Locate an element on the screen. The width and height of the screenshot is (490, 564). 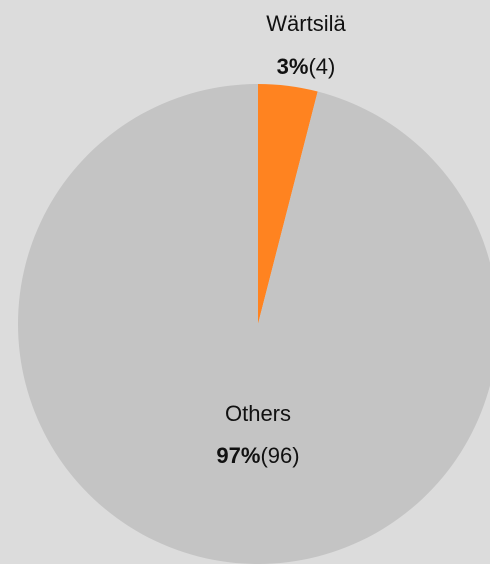
pie-slice-w-rtsil- is located at coordinates (288, 204).